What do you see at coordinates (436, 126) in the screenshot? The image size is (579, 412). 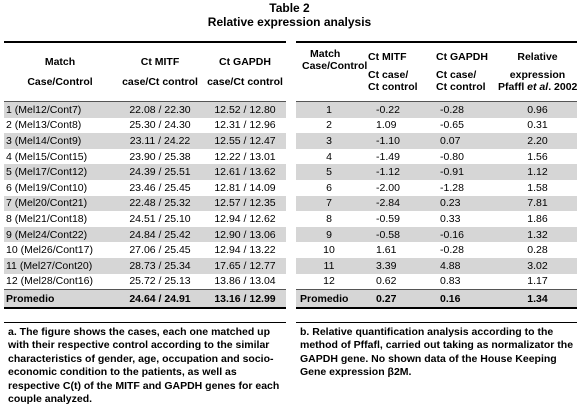 I see `table-row: 2 1.09 -0.65 0.31` at bounding box center [436, 126].